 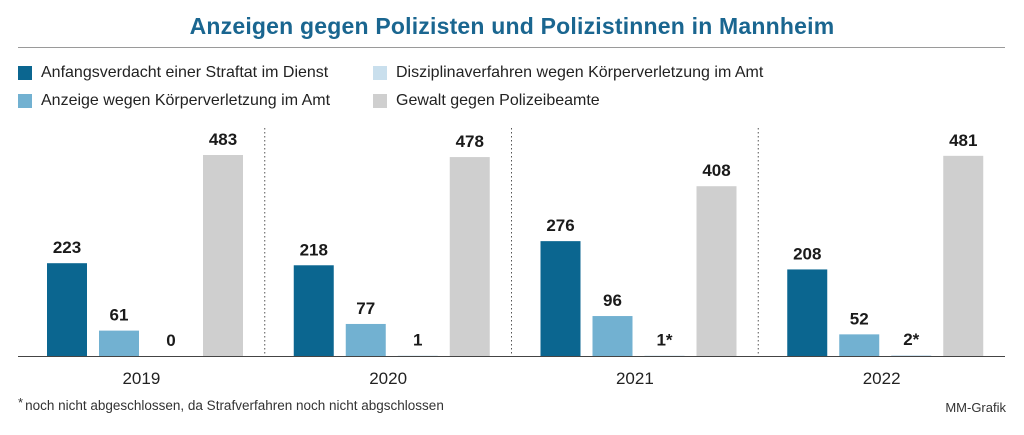 What do you see at coordinates (21, 402) in the screenshot?
I see `footnote-marker: *` at bounding box center [21, 402].